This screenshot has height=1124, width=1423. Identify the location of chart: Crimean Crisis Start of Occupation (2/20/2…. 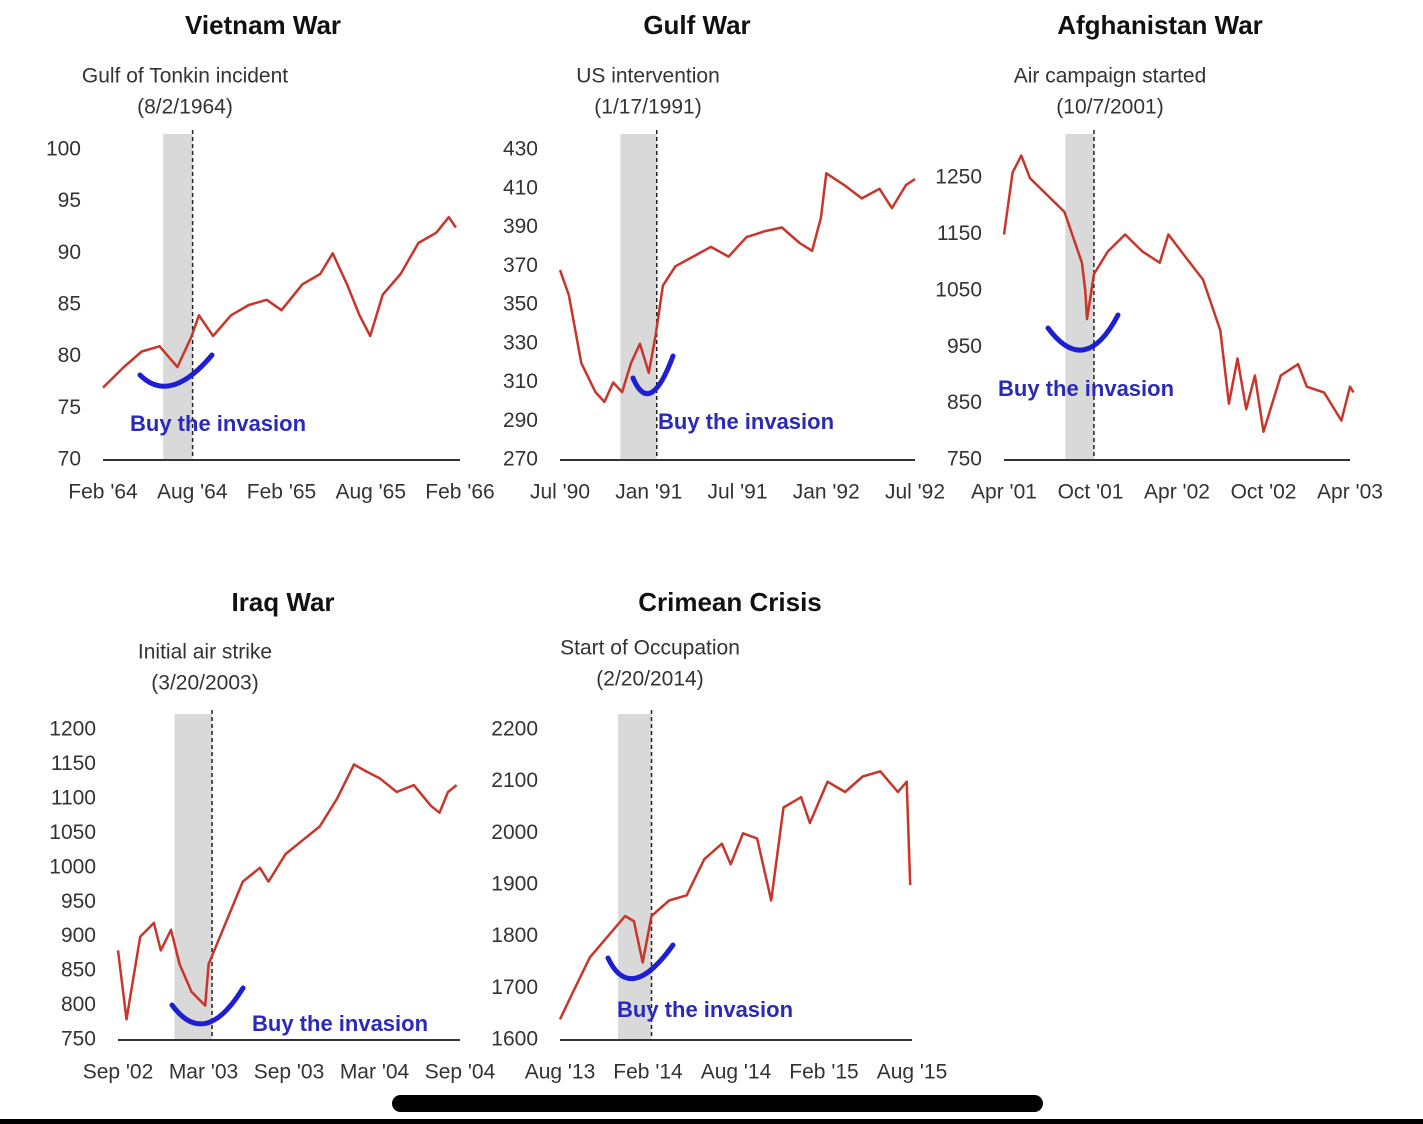
(719, 835).